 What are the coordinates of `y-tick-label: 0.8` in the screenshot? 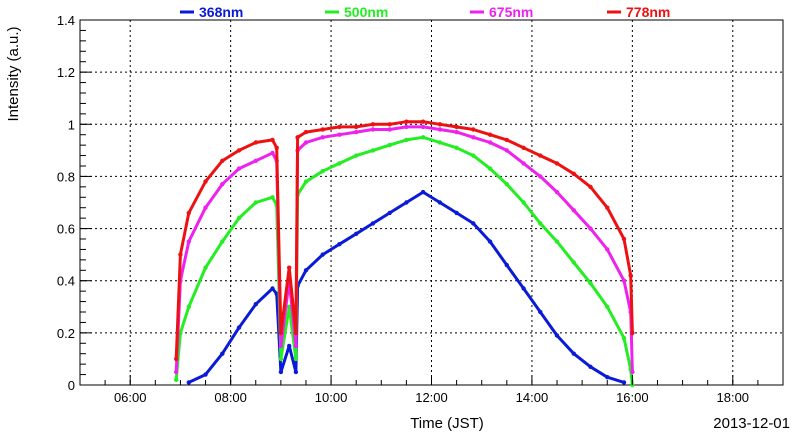 It's located at (66, 176).